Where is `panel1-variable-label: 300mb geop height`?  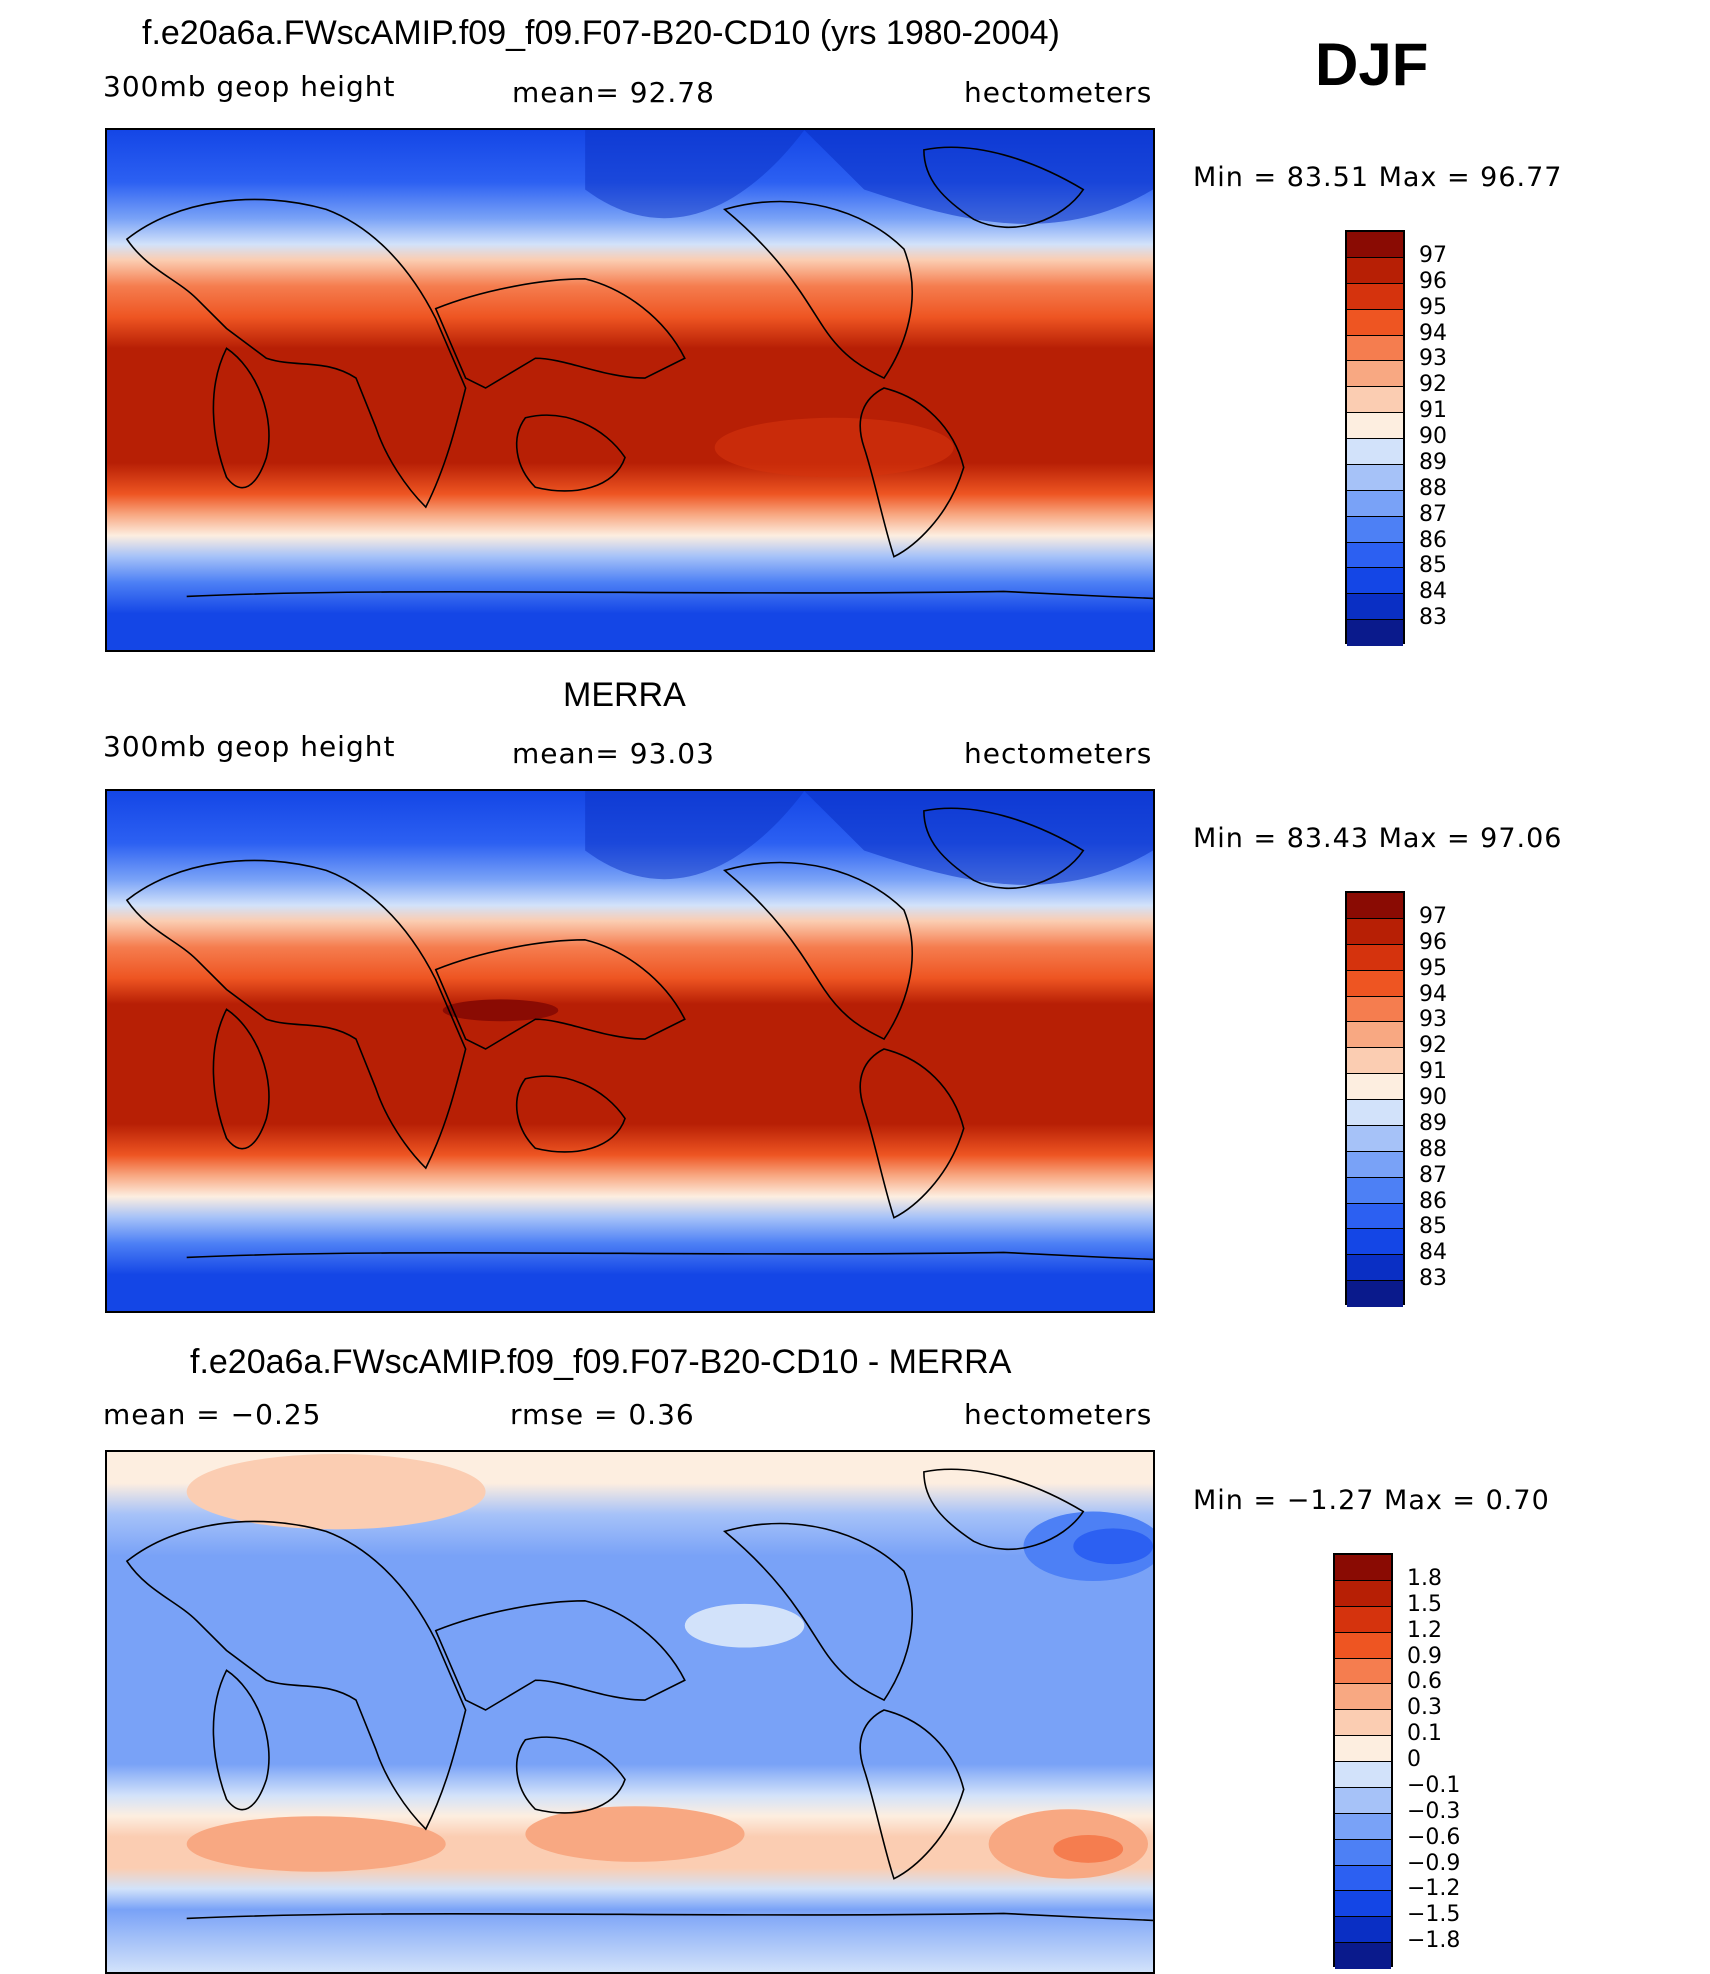 panel1-variable-label: 300mb geop height is located at coordinates (249, 86).